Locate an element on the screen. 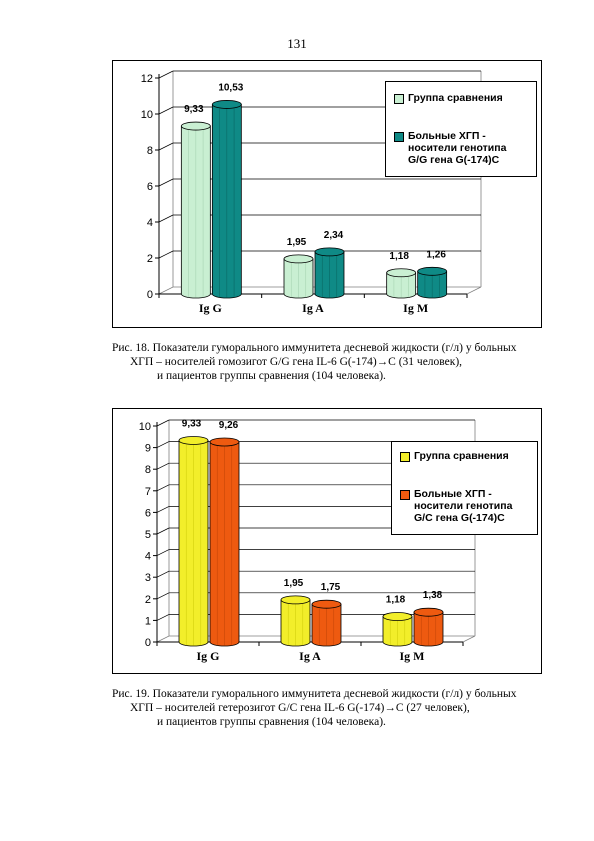  y-tick-label: 1 is located at coordinates (148, 621).